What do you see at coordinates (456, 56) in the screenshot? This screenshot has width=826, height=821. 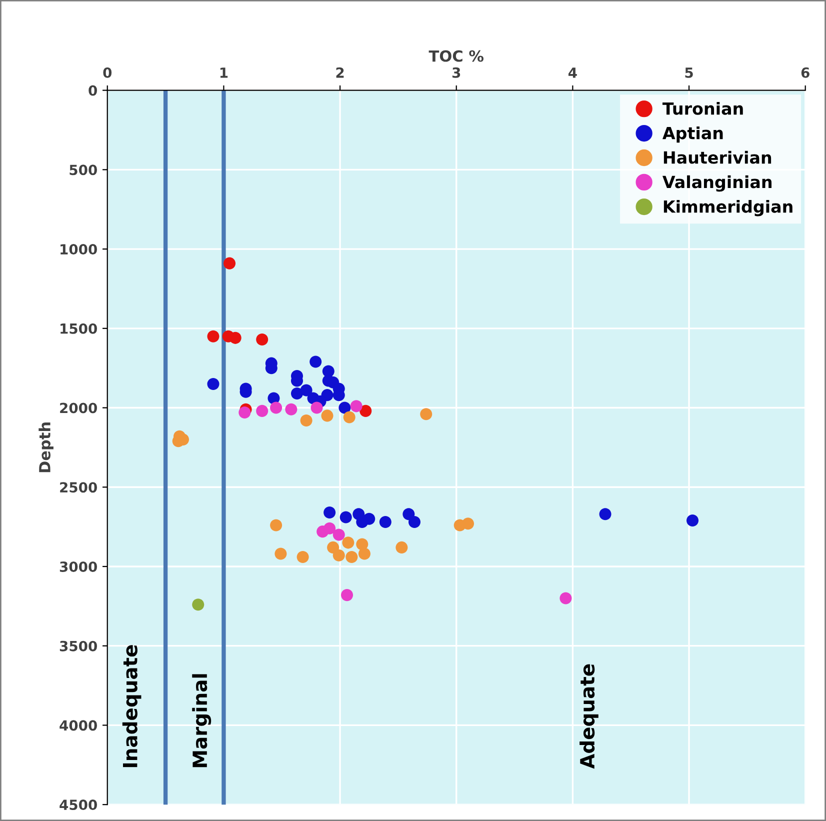 I see `x-axis-title: TOC %` at bounding box center [456, 56].